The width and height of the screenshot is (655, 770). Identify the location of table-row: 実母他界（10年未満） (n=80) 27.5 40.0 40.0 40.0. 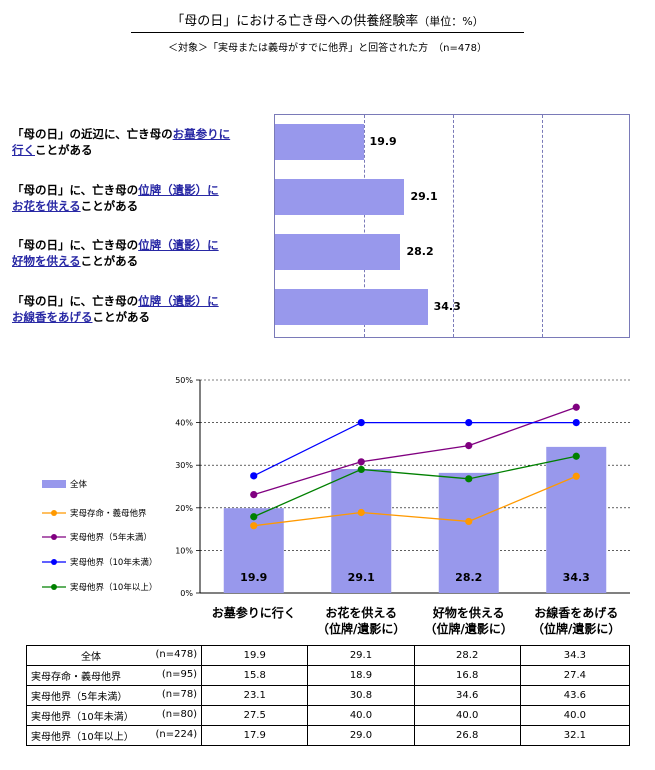
(328, 715).